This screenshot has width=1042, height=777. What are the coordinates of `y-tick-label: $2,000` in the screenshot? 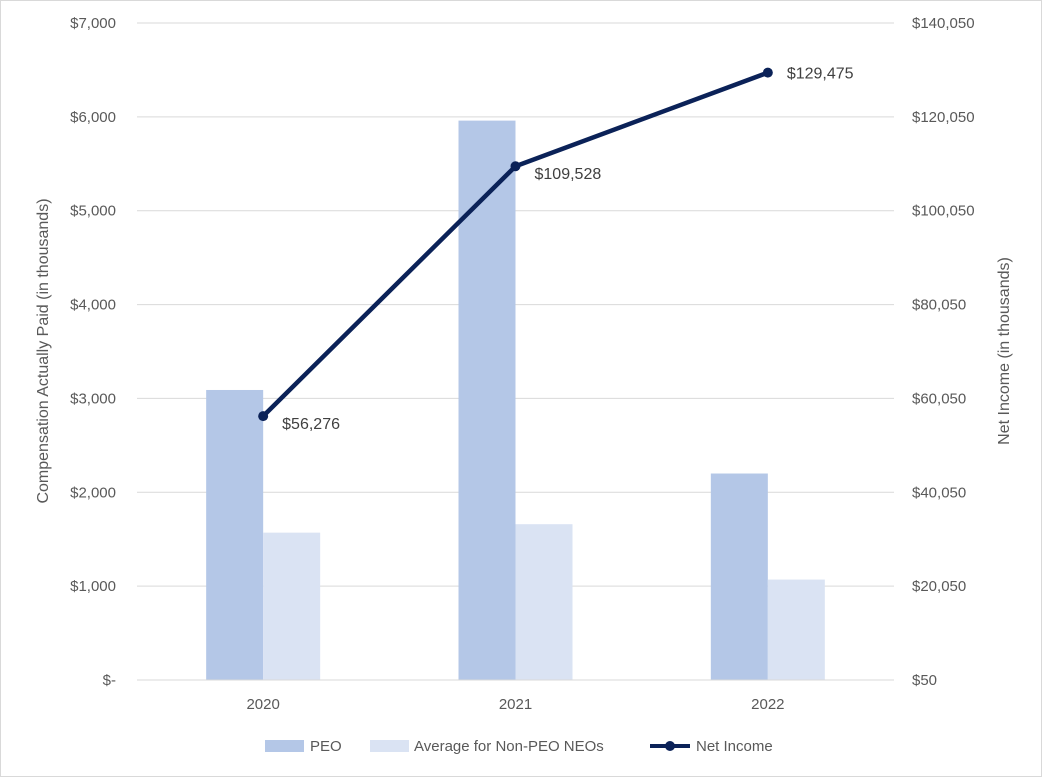 It's located at (93, 492).